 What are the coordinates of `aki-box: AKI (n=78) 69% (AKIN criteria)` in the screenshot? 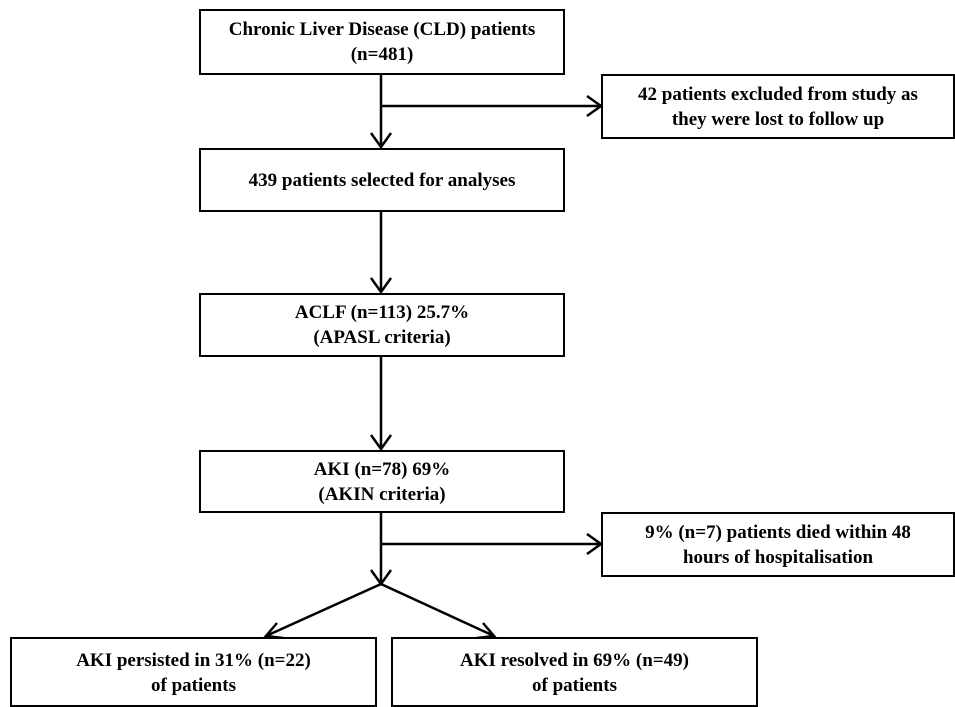 It's located at (382, 481).